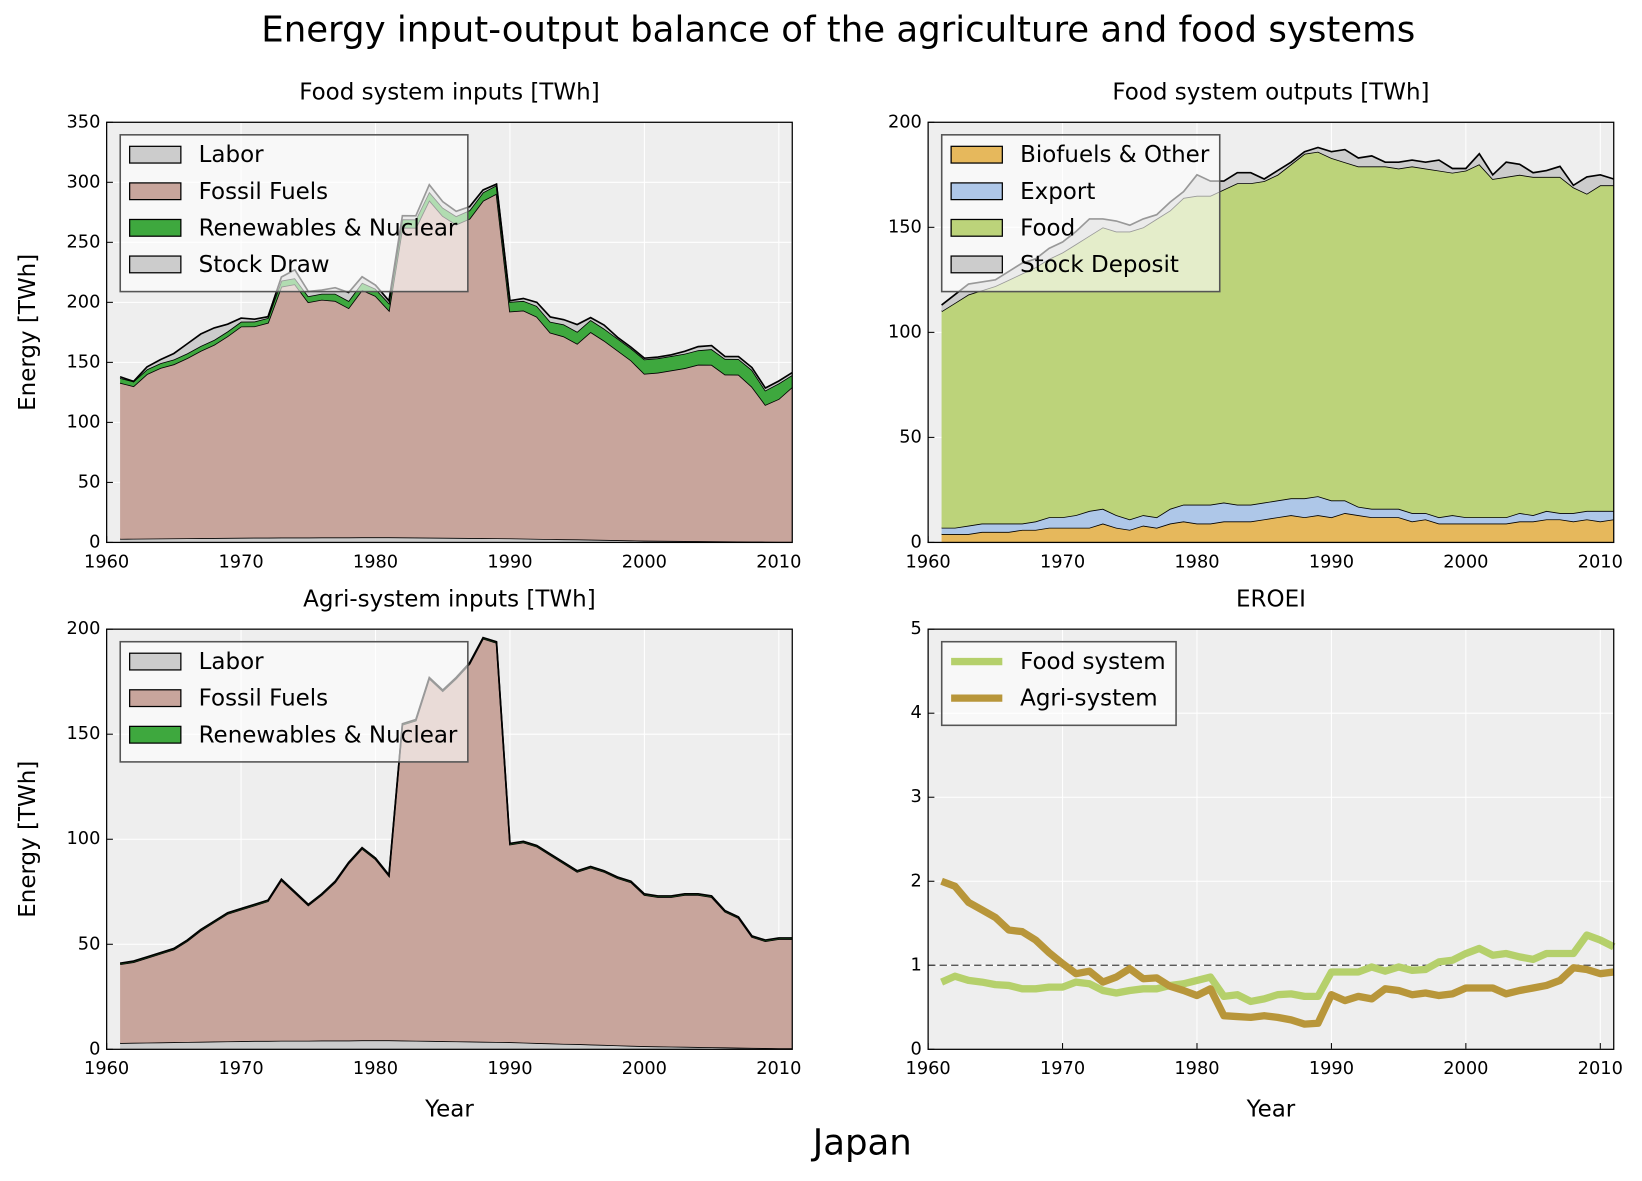 The width and height of the screenshot is (1642, 1181). What do you see at coordinates (1271, 599) in the screenshot?
I see `subplot-title: EROEI` at bounding box center [1271, 599].